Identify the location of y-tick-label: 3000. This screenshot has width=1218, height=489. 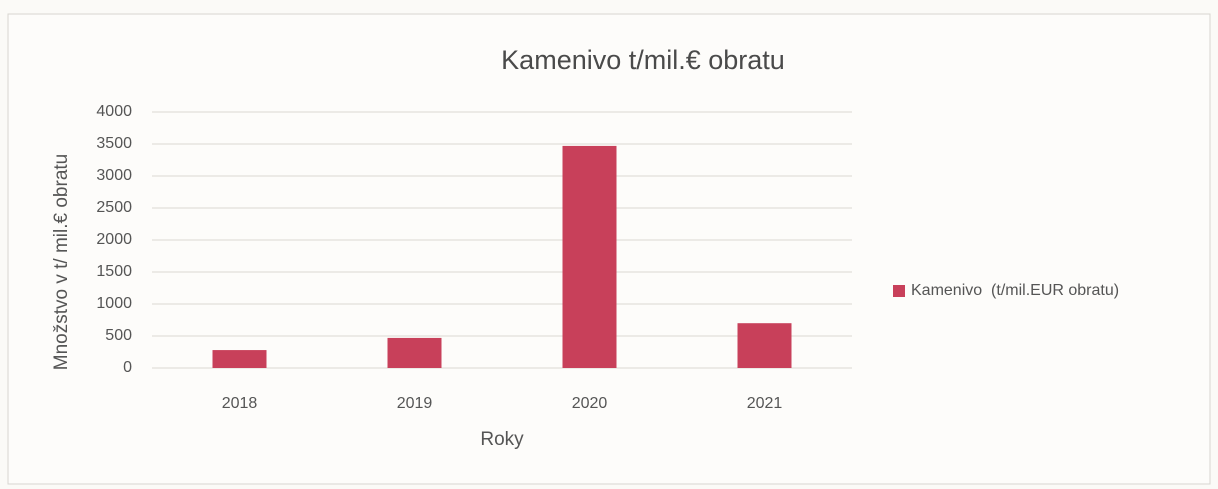
(114, 175).